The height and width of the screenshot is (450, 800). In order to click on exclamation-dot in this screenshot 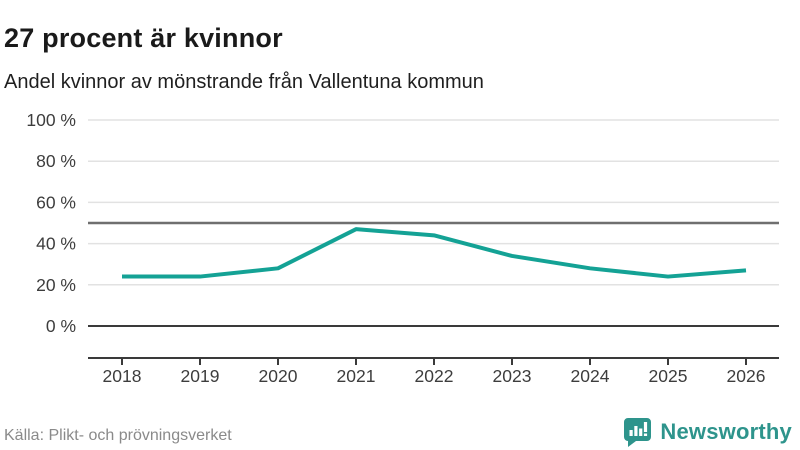, I will do `click(646, 434)`.